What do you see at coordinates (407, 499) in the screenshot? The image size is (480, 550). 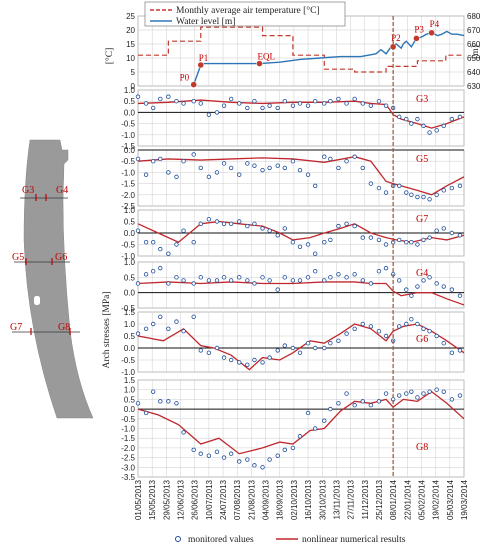 I see `date-tick-label: 22/01/2014` at bounding box center [407, 499].